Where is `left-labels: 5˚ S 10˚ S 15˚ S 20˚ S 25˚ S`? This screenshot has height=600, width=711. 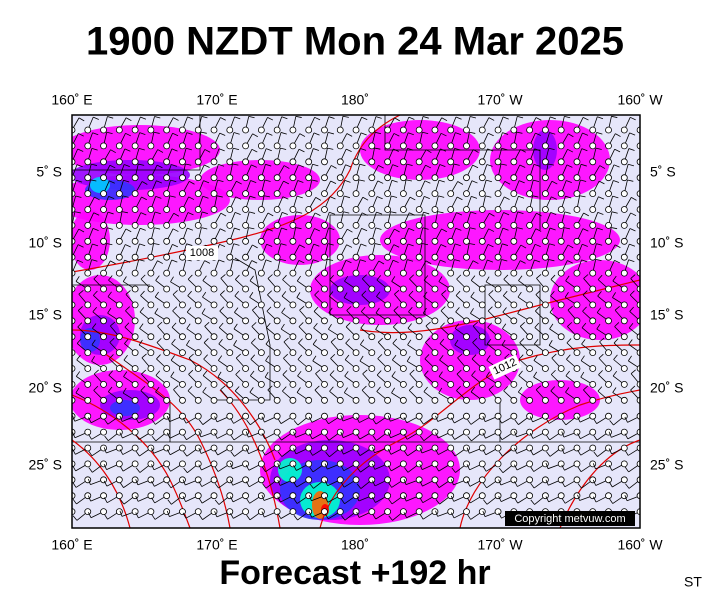 left-labels: 5˚ S 10˚ S 15˚ S 20˚ S 25˚ S is located at coordinates (45, 318).